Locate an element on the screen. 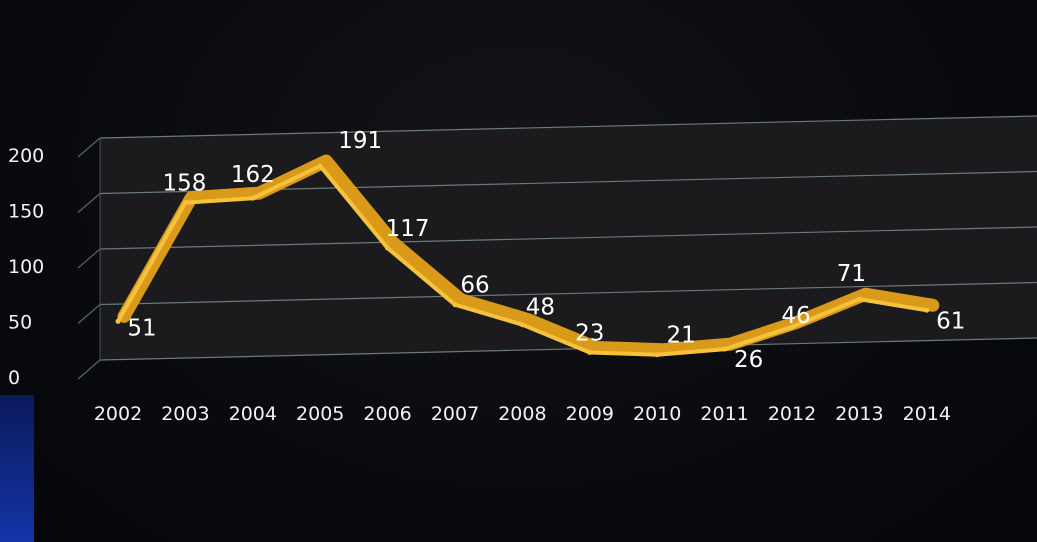  data-label: 117 is located at coordinates (408, 229).